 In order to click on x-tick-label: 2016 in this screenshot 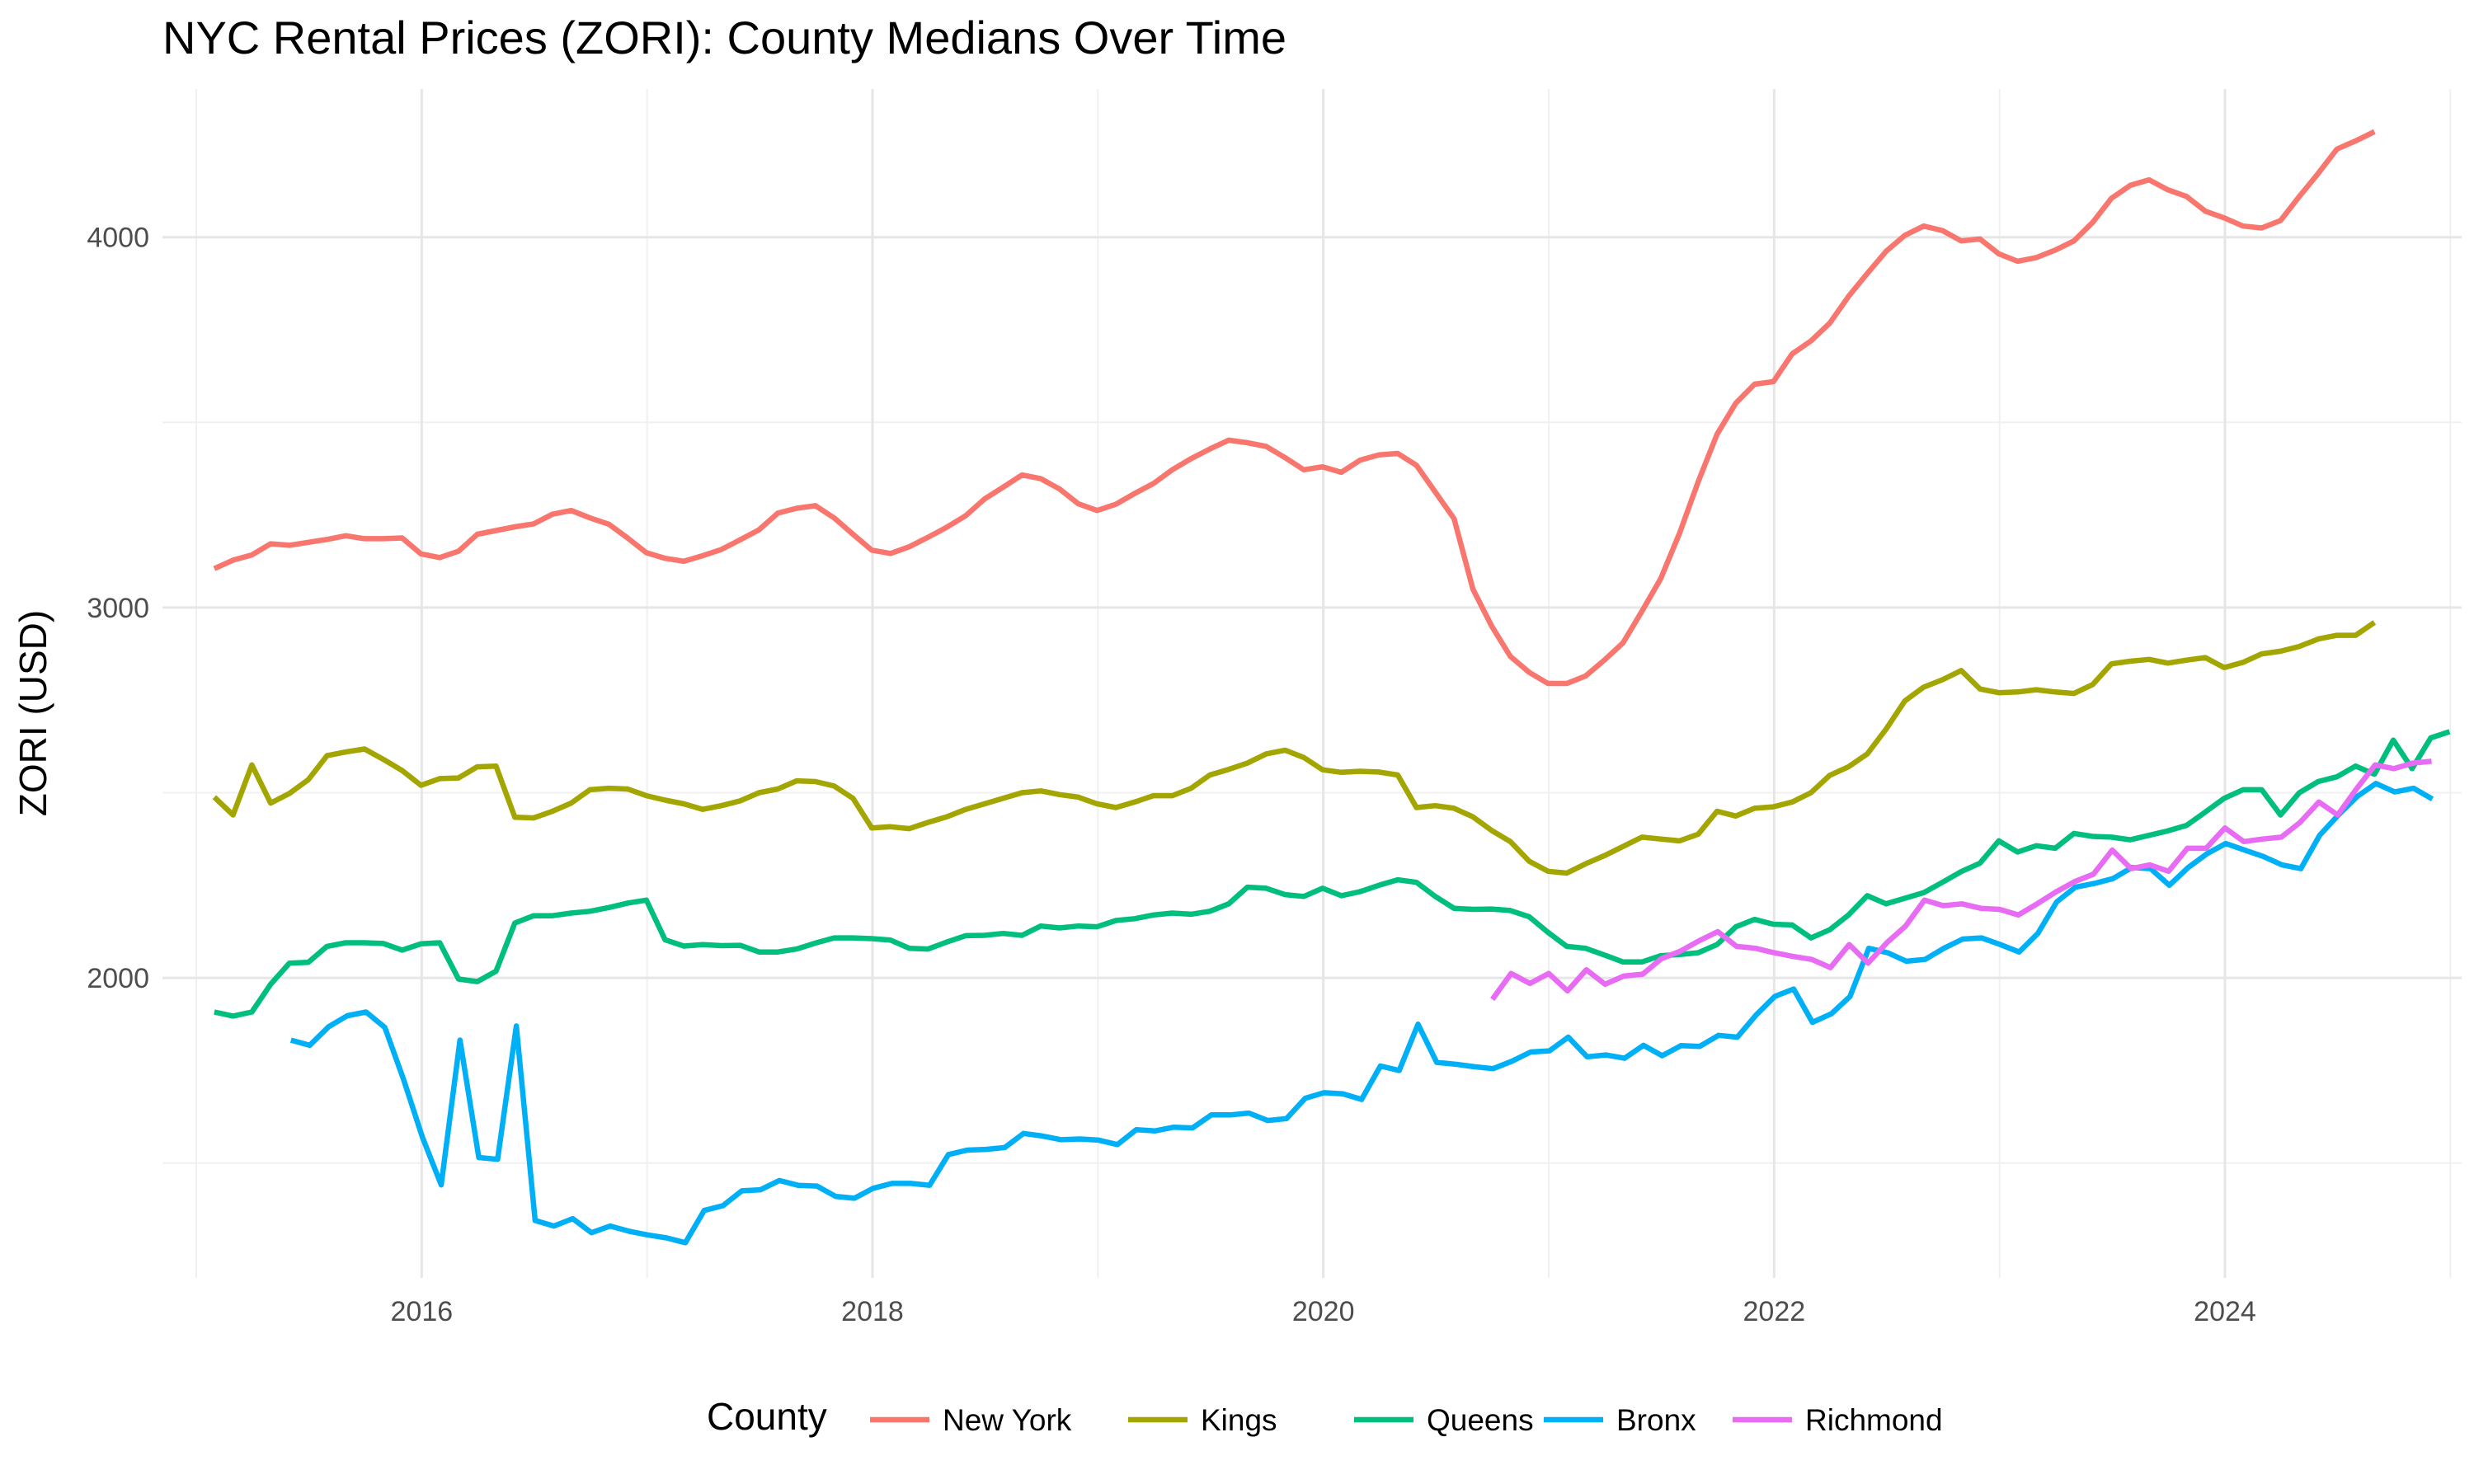, I will do `click(422, 1311)`.